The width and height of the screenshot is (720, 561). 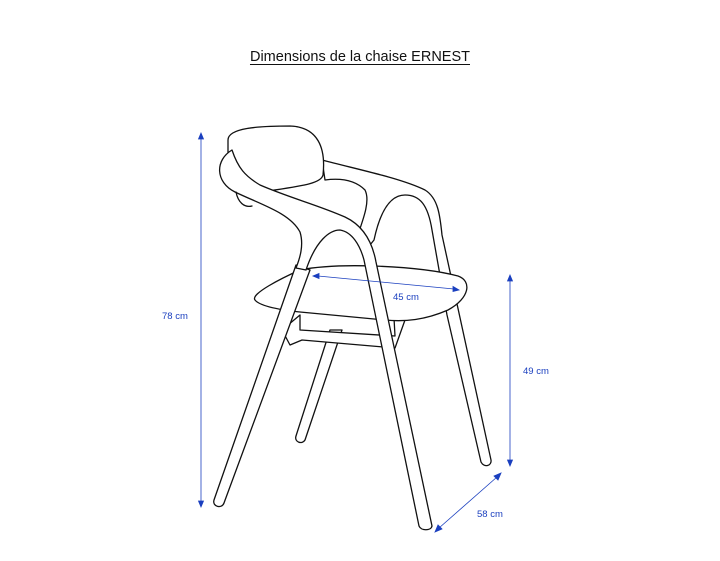 What do you see at coordinates (386, 282) in the screenshot?
I see `seat-width-line` at bounding box center [386, 282].